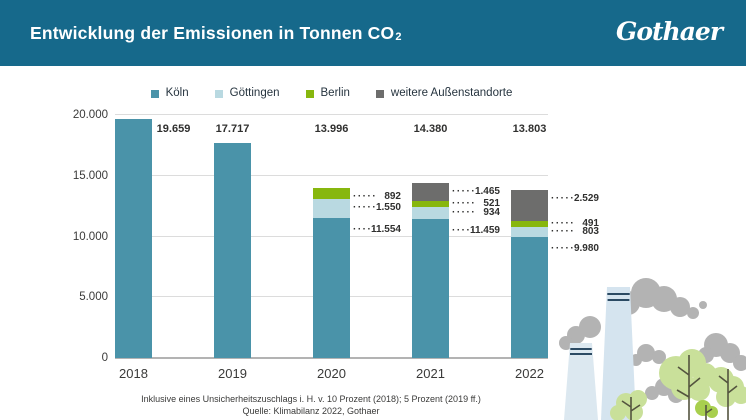  Describe the element at coordinates (652, 340) in the screenshot. I see `smoke-cloud-icon` at that location.